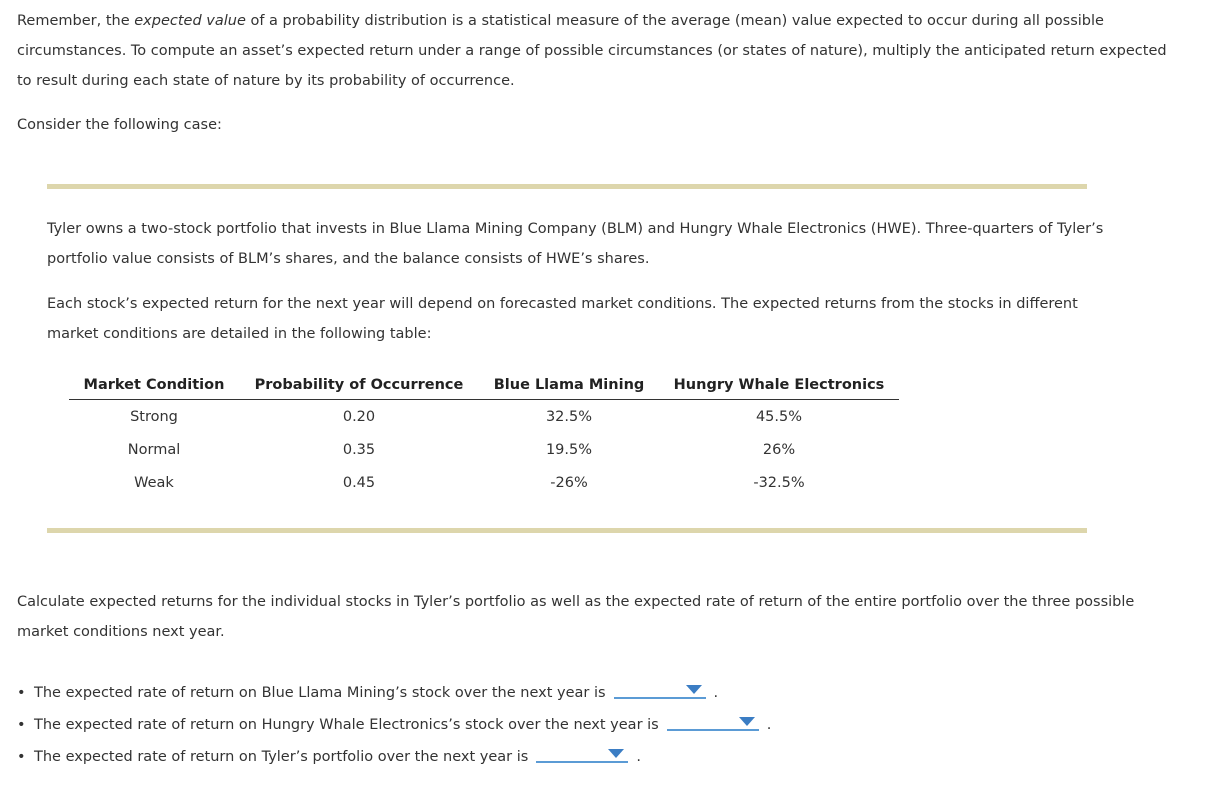 Image resolution: width=1208 pixels, height=791 pixels. I want to click on table-cell: -26%, so click(569, 482).